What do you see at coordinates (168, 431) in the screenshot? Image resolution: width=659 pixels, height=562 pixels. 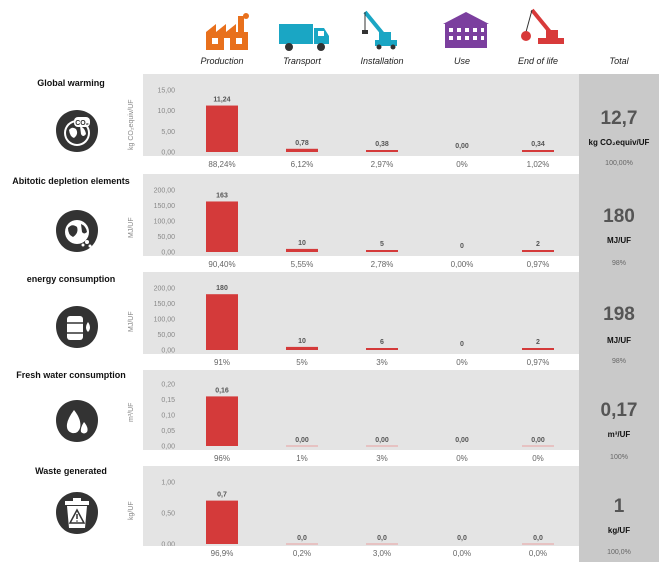 I see `y-tick-label: 0,05` at bounding box center [168, 431].